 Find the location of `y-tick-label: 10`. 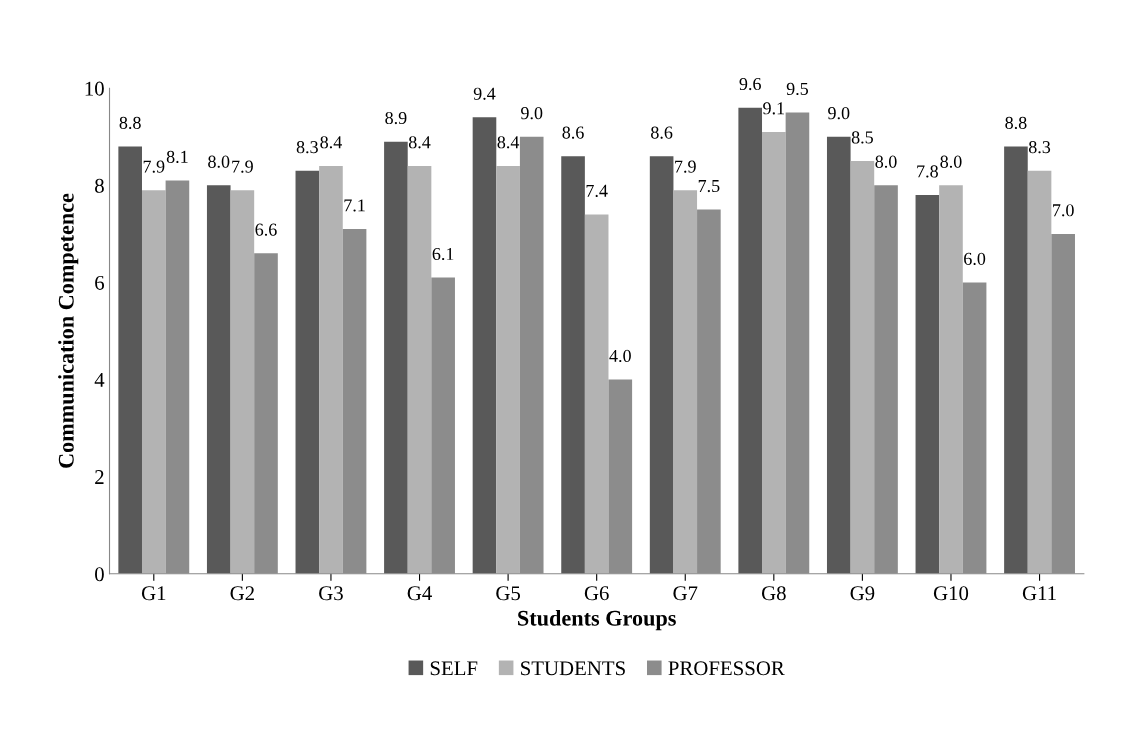

y-tick-label: 10 is located at coordinates (94, 88).